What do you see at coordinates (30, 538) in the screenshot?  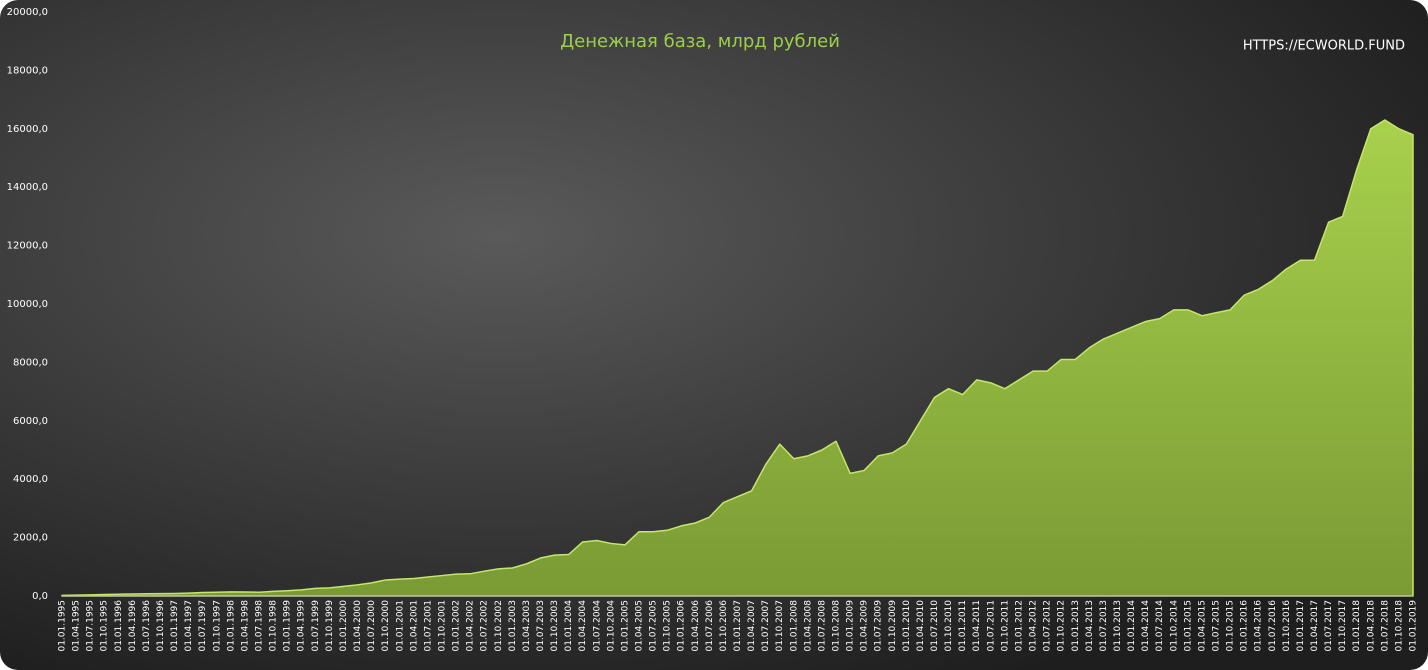 I see `y-tick-label: 2000,0` at bounding box center [30, 538].